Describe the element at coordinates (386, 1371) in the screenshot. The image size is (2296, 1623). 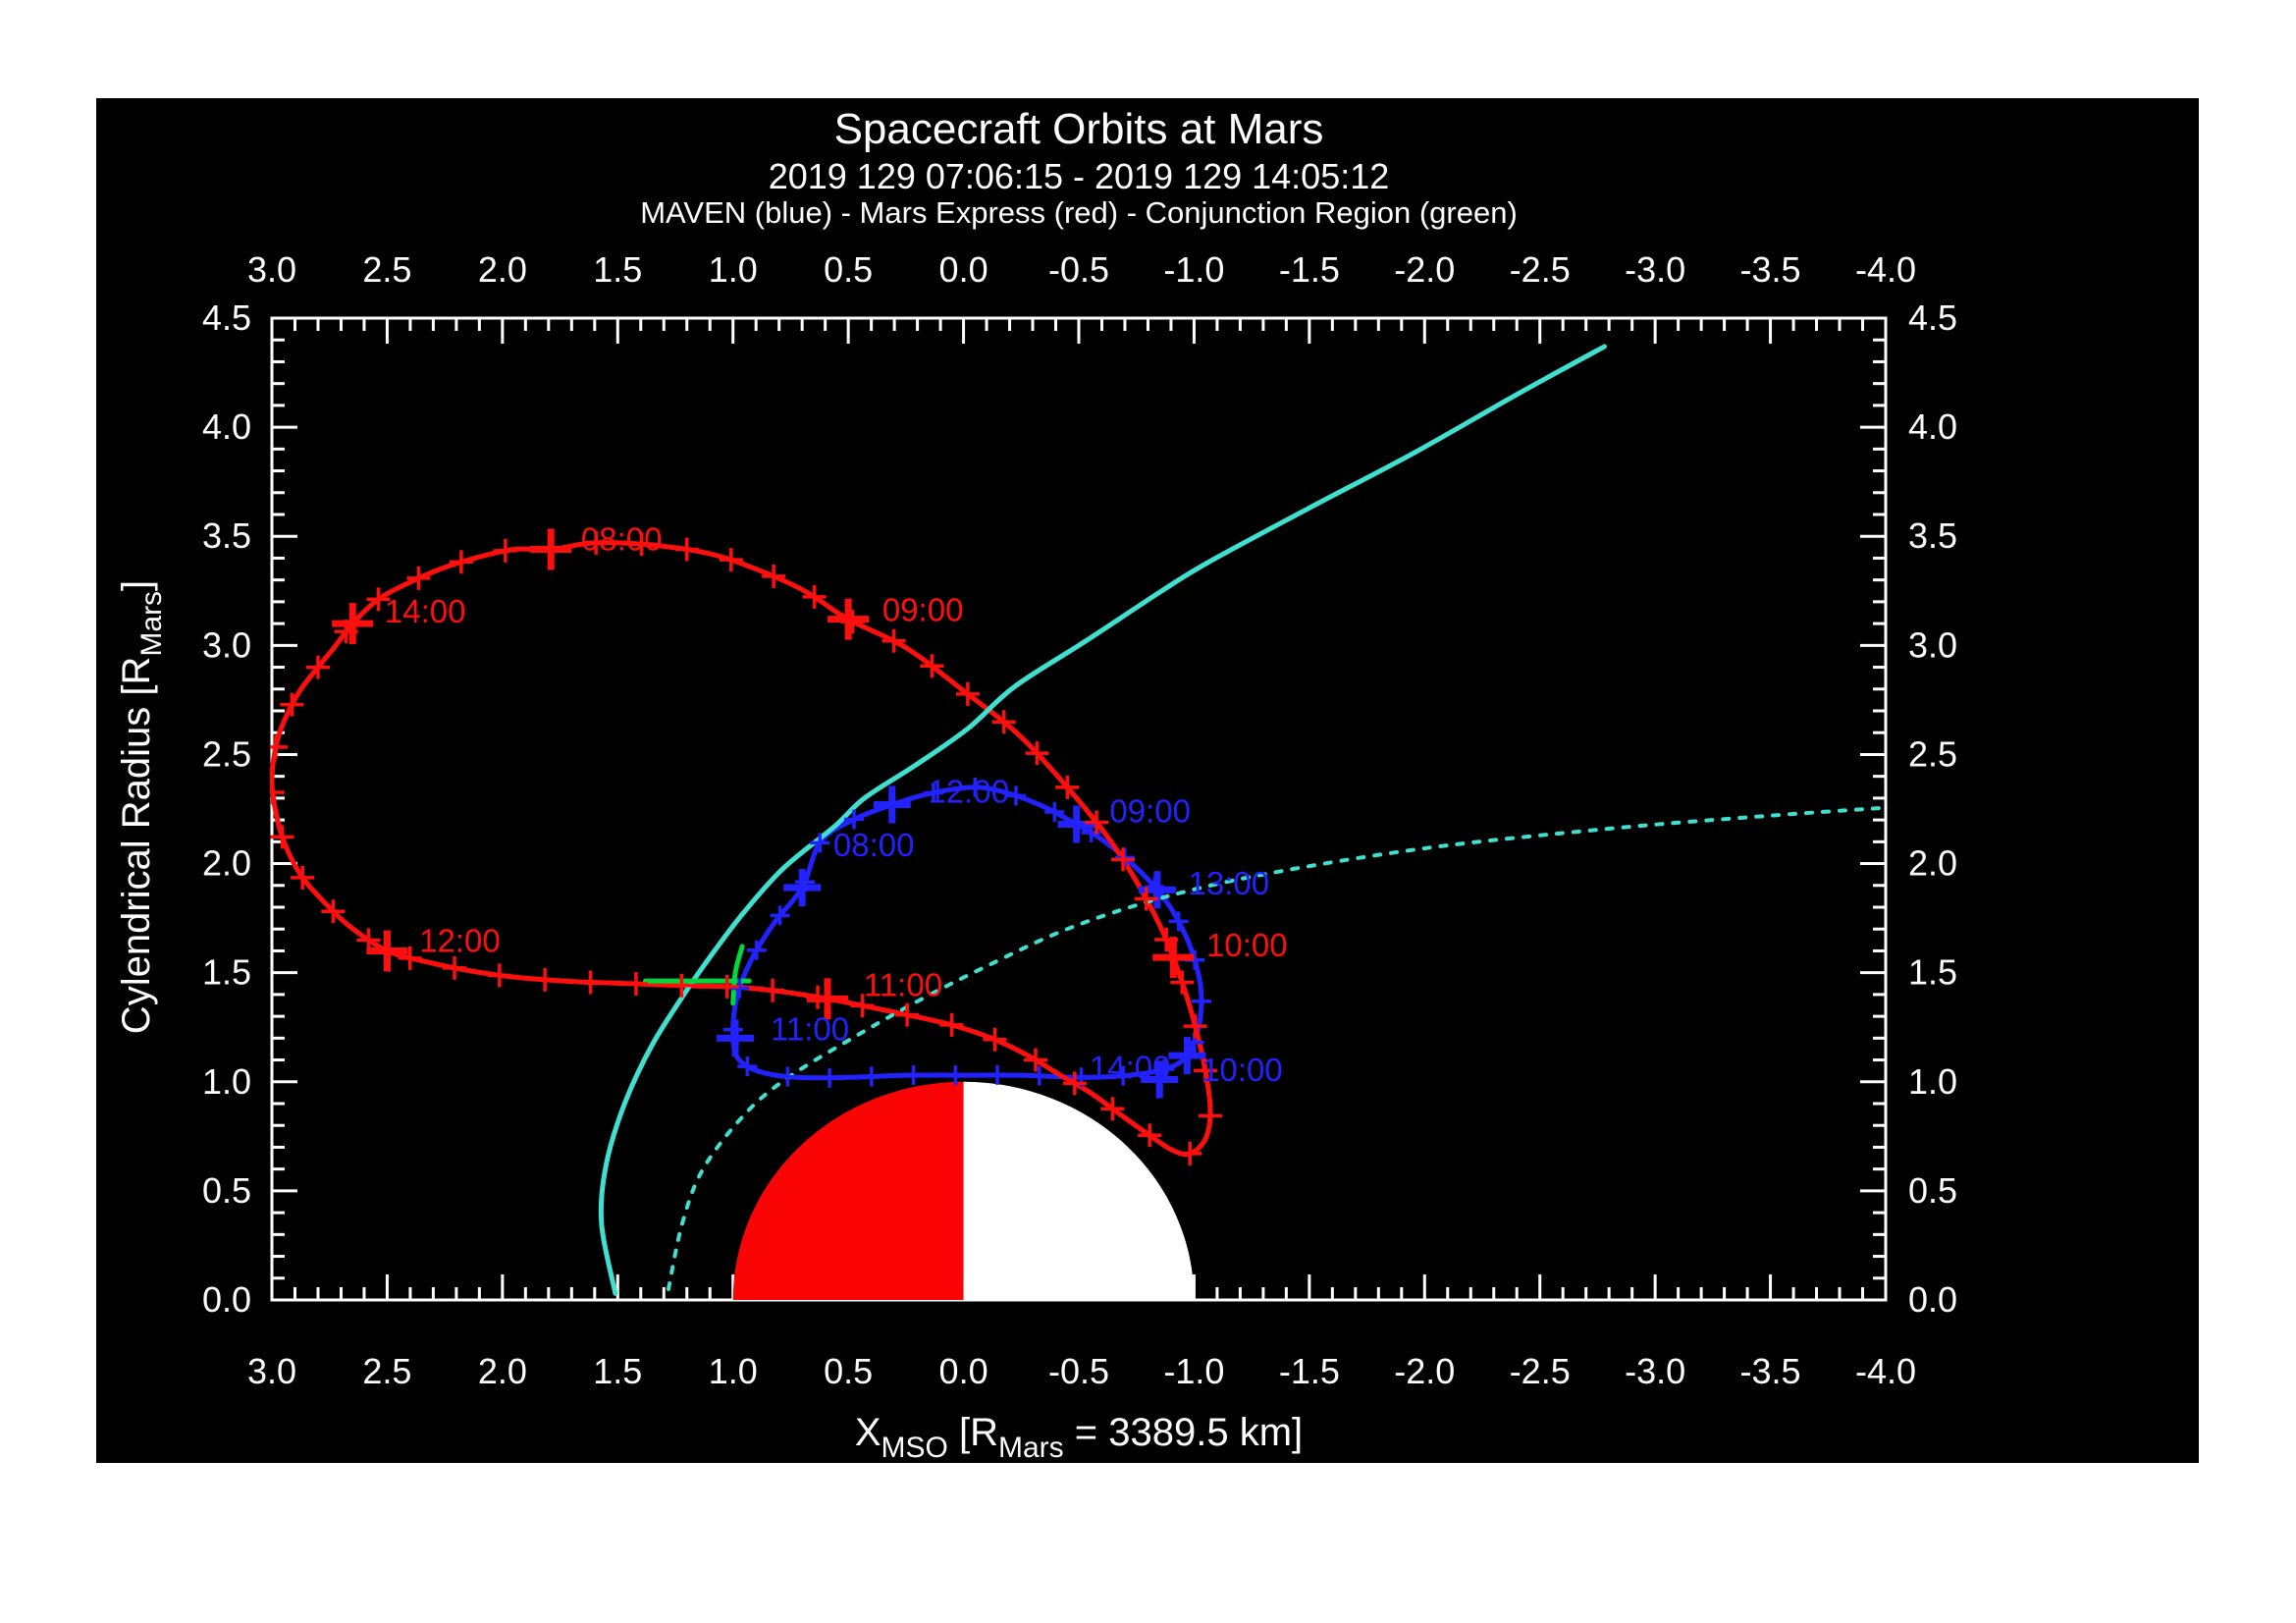
I see `x-axis-tick-label-bottom: 2.5` at that location.